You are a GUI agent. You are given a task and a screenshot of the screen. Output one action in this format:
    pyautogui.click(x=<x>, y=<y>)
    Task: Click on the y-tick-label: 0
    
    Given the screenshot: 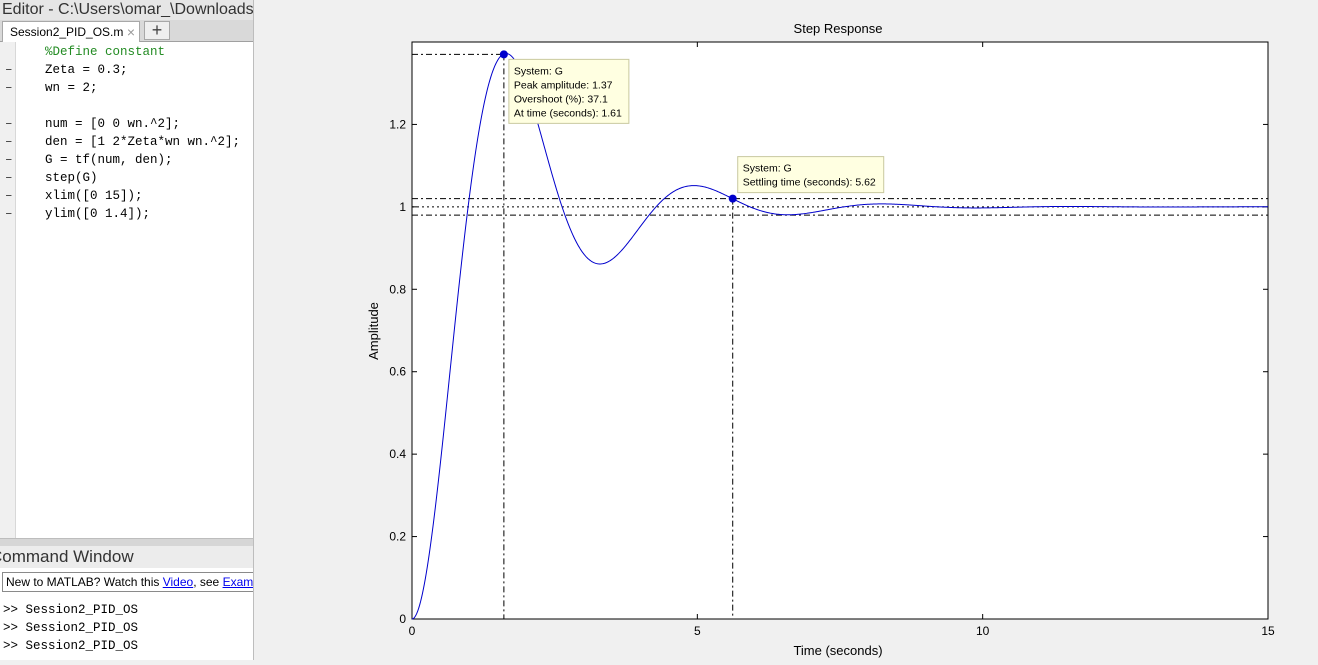 What is the action you would take?
    pyautogui.click(x=402, y=619)
    